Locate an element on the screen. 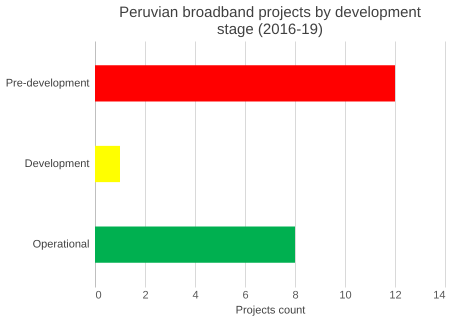 This screenshot has height=320, width=450. x-tick-label: 2 is located at coordinates (145, 296).